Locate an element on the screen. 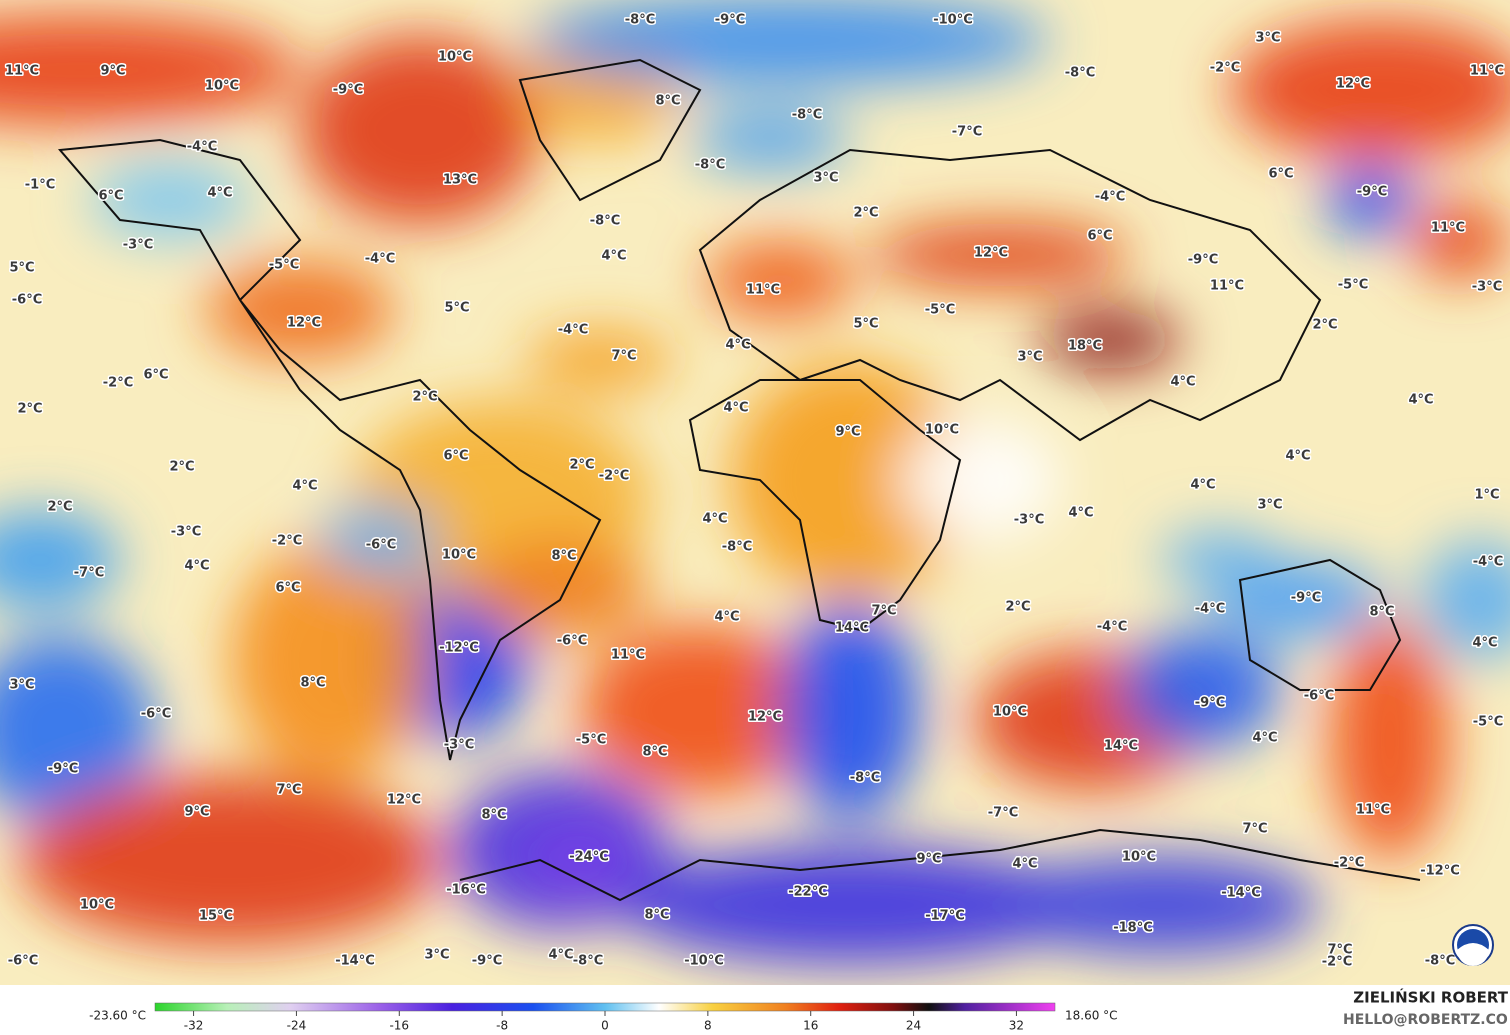  colorbar-min: -23.60 °C is located at coordinates (117, 1016).